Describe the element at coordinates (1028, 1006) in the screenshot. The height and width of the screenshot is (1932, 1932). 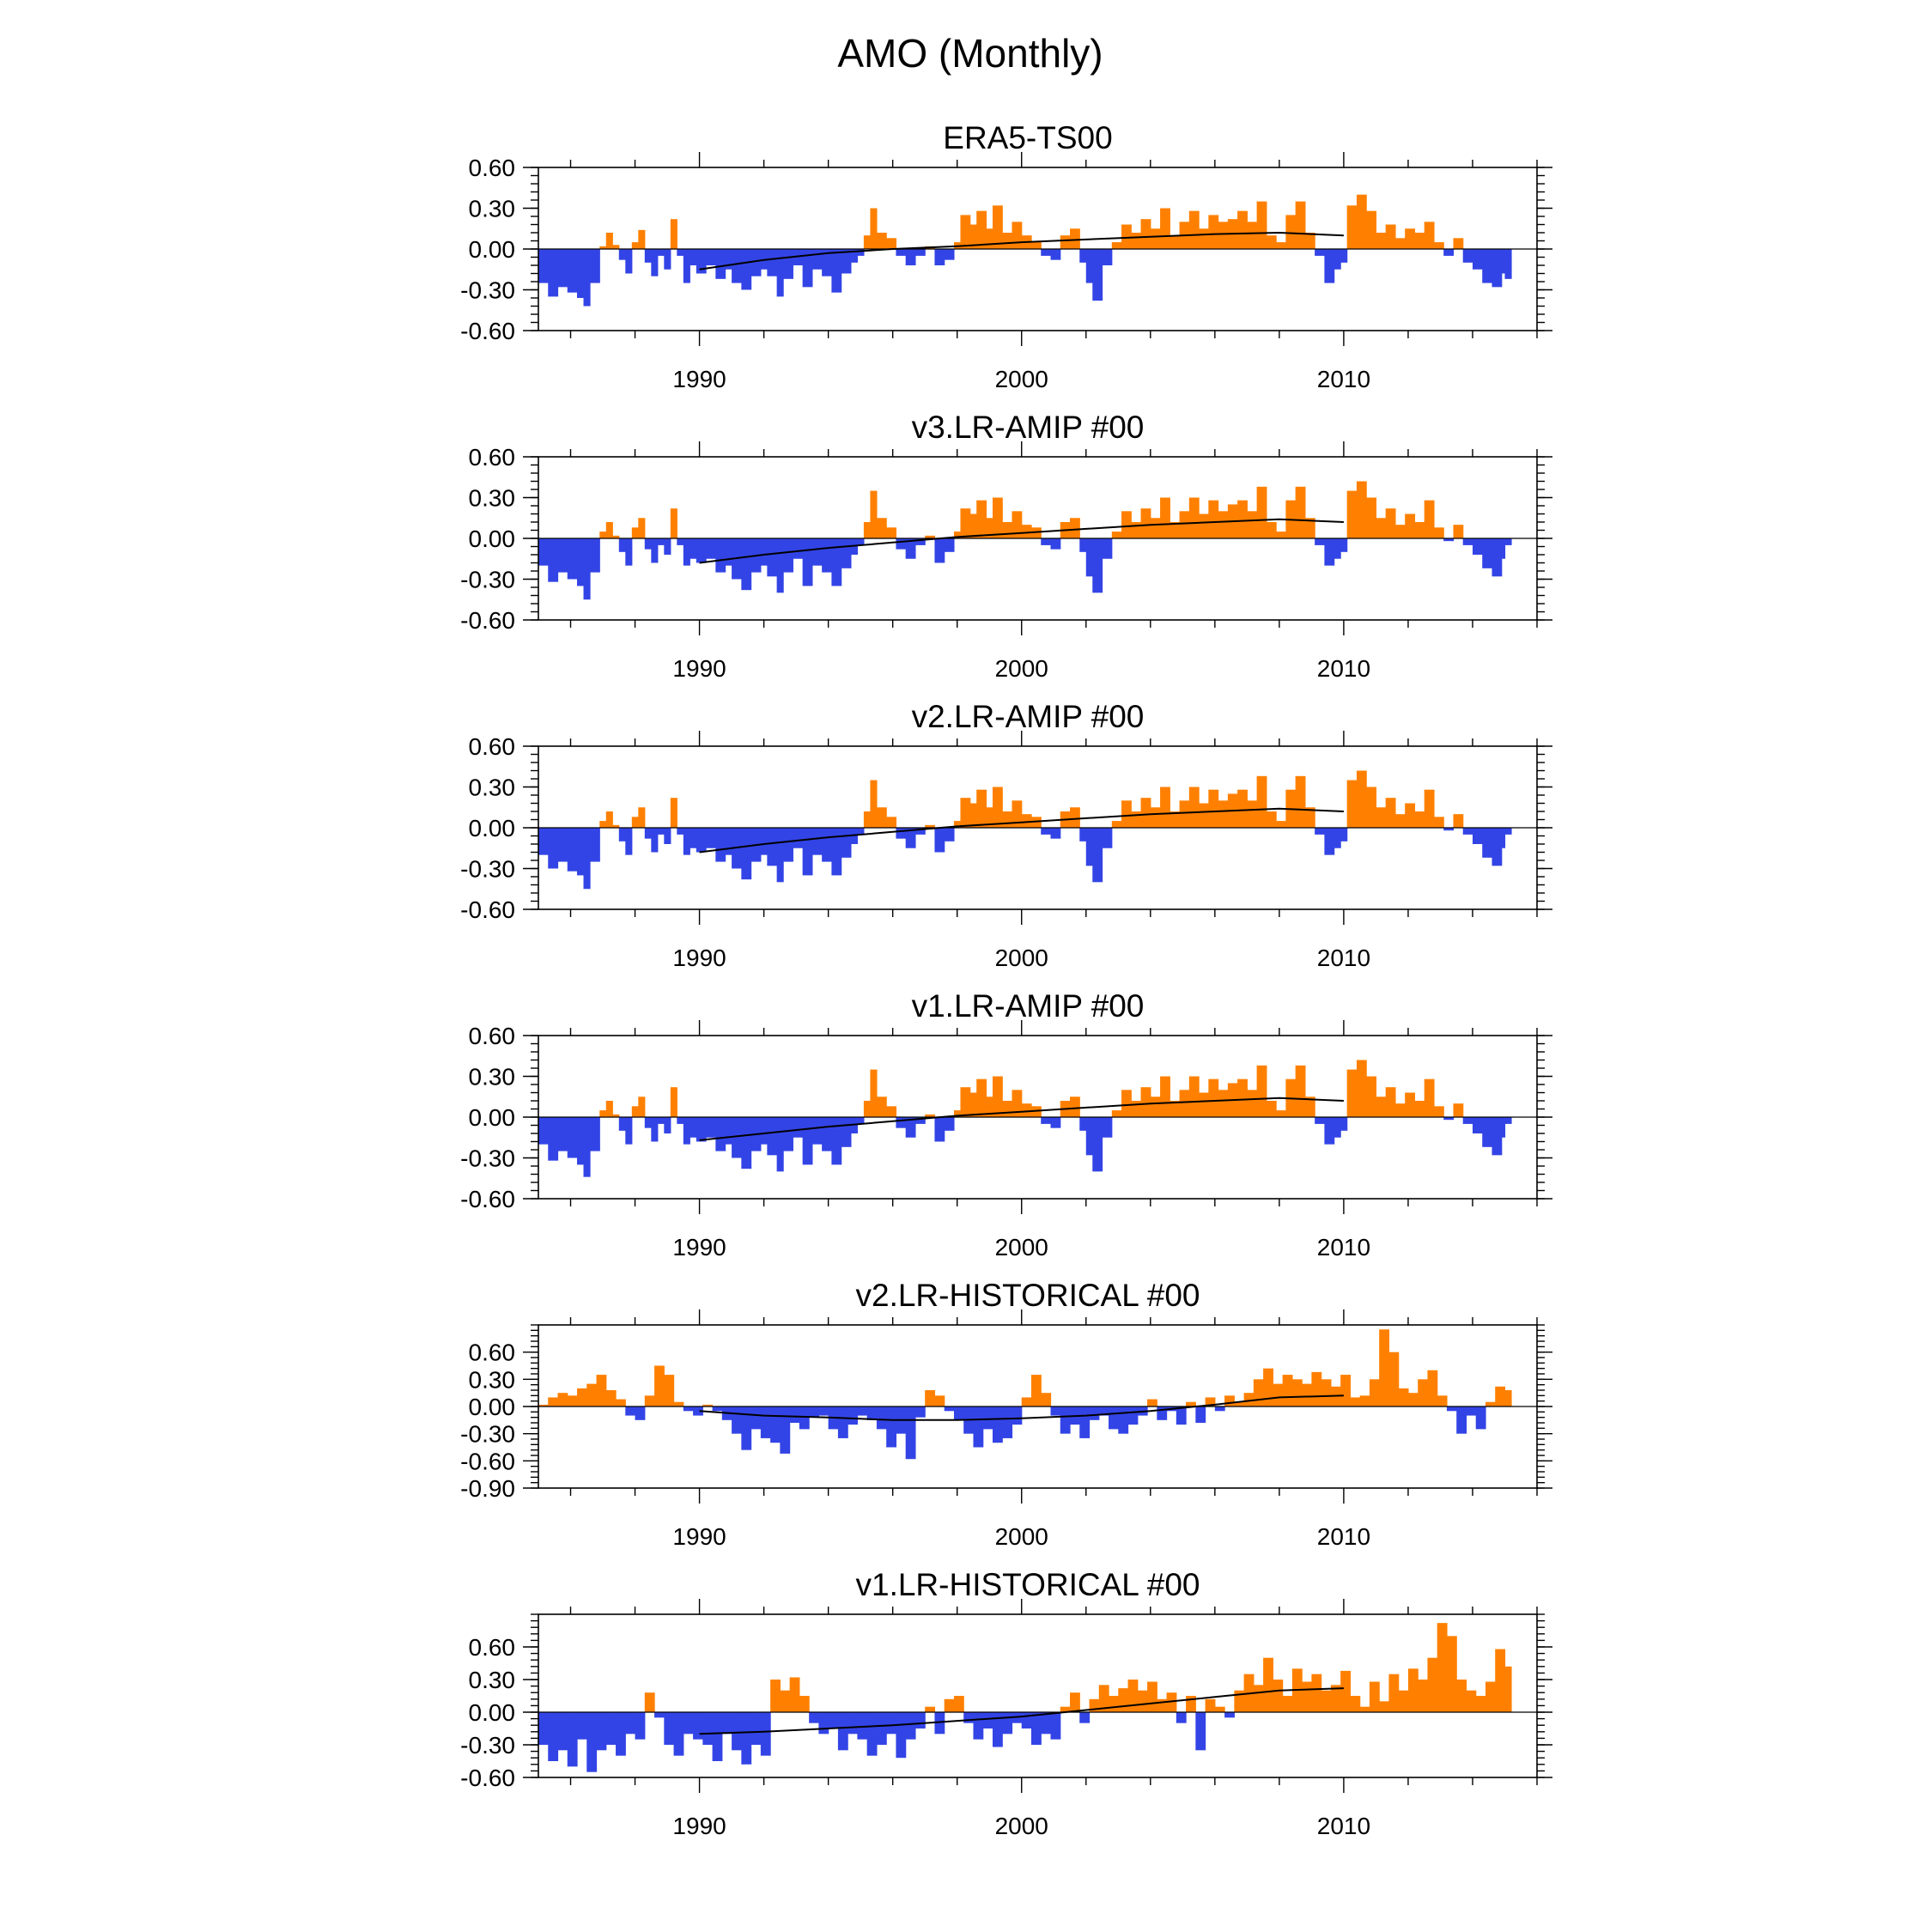
I see `panel-title: v1.LR-AMIP #00` at that location.